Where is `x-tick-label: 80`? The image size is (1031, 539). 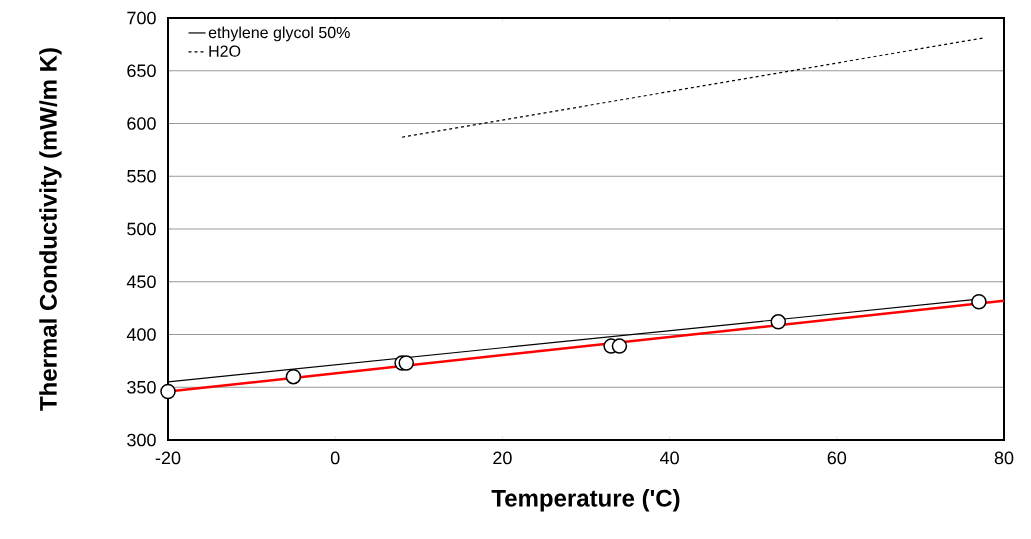 x-tick-label: 80 is located at coordinates (1004, 458).